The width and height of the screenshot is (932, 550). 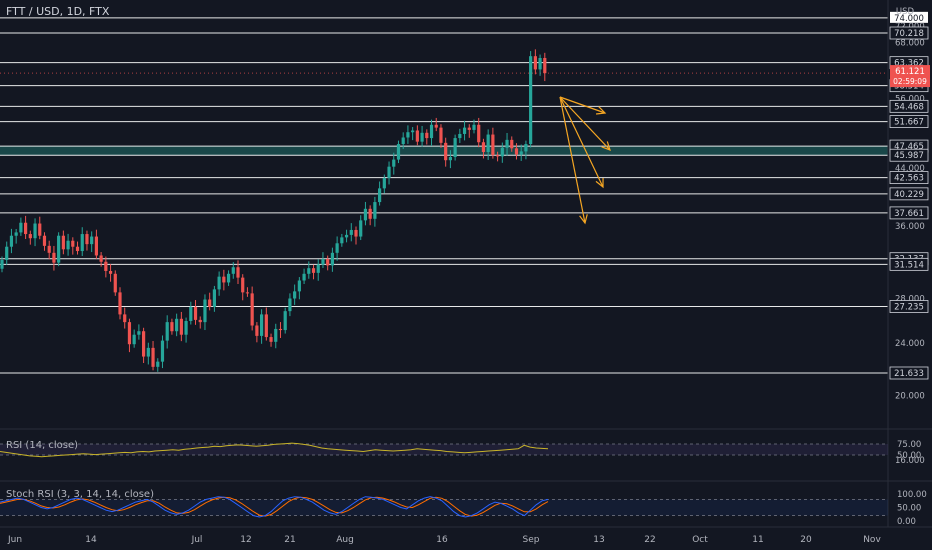 I want to click on x-tick-label: Jun, so click(x=14, y=540).